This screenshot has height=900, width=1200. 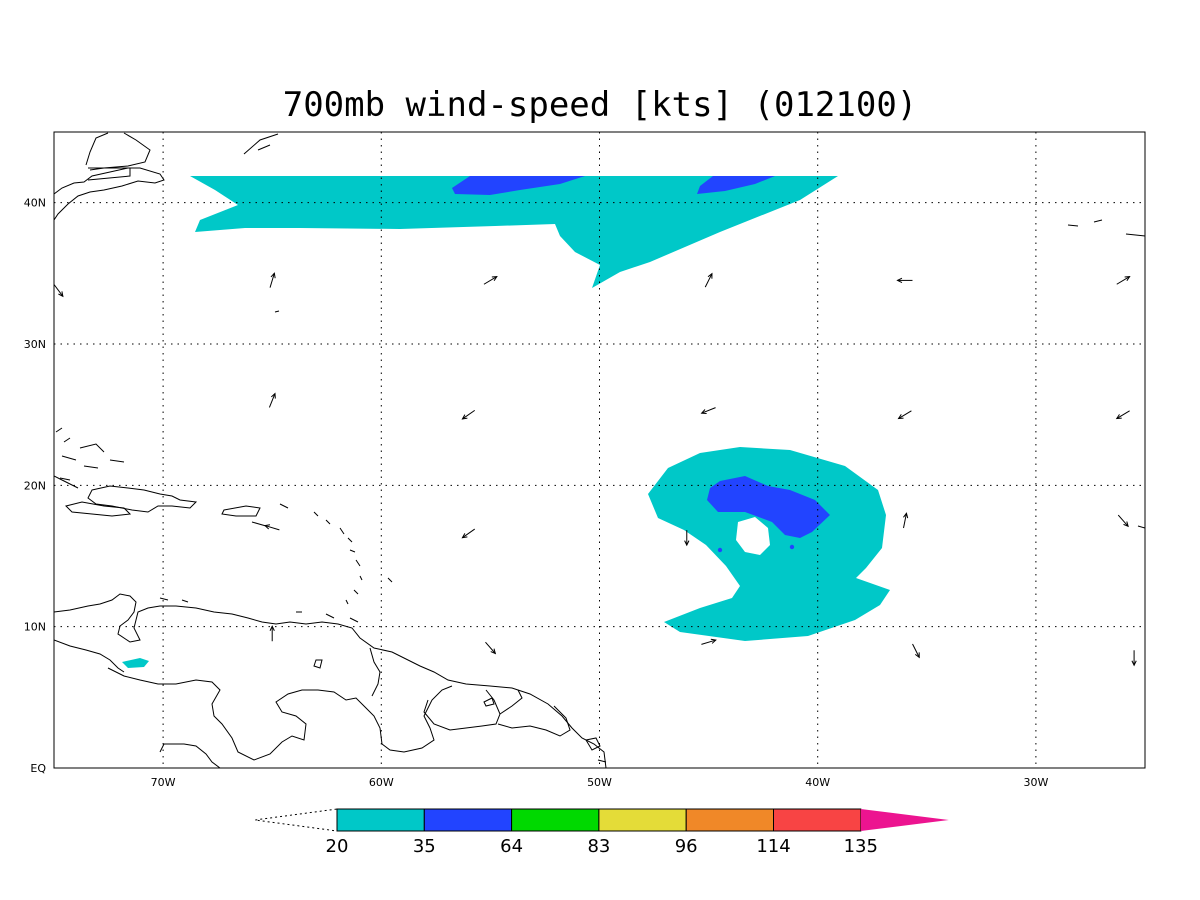 What do you see at coordinates (337, 846) in the screenshot?
I see `colorbar-label: 20` at bounding box center [337, 846].